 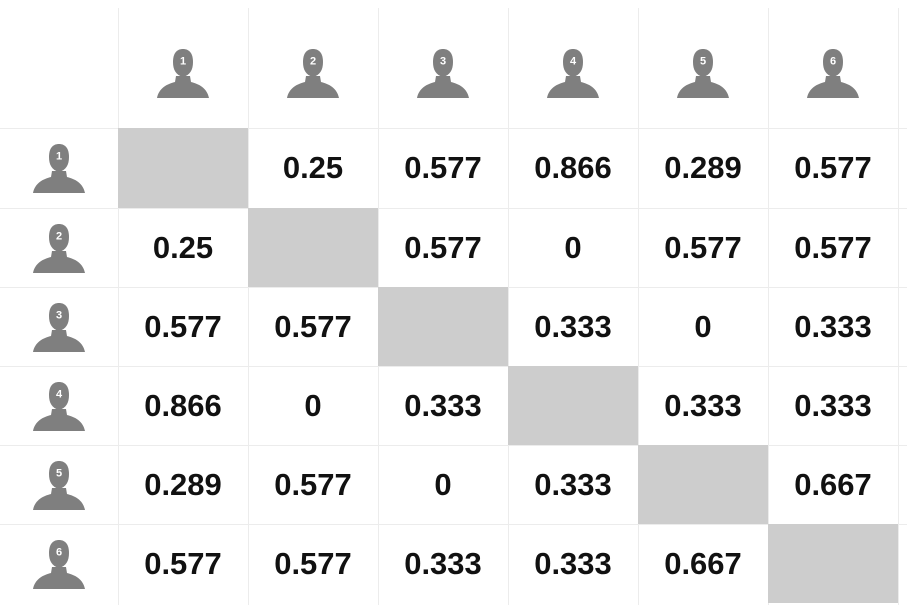 I want to click on row-header-user-2-icon: 2, so click(x=59, y=247).